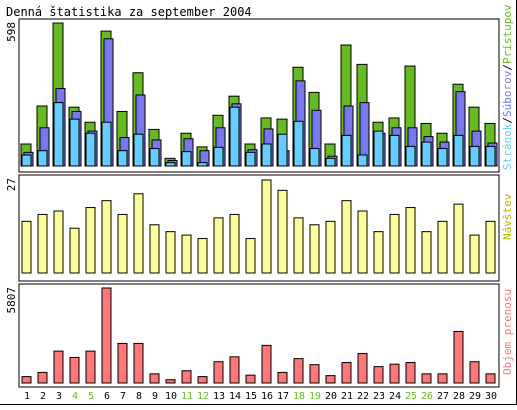 The height and width of the screenshot is (410, 517). What do you see at coordinates (27, 396) in the screenshot?
I see `x-tick-label-1: 1` at bounding box center [27, 396].